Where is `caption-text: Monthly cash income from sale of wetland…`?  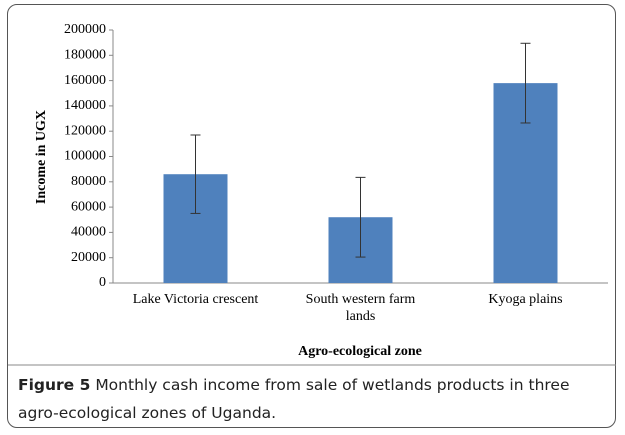
caption-text: Monthly cash income from sale of wetland… is located at coordinates (294, 399).